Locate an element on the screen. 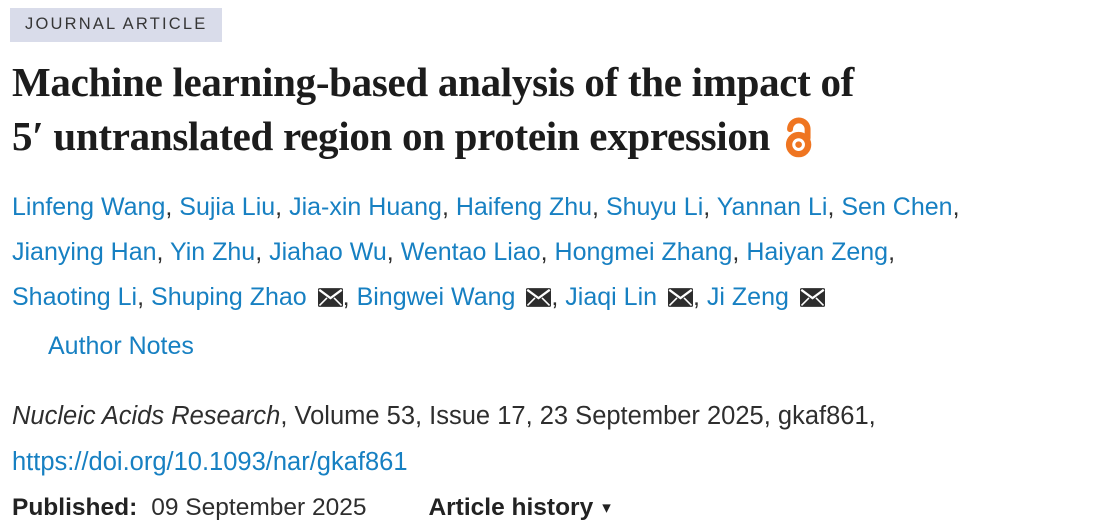  published-date: 09 September 2025 is located at coordinates (259, 507).